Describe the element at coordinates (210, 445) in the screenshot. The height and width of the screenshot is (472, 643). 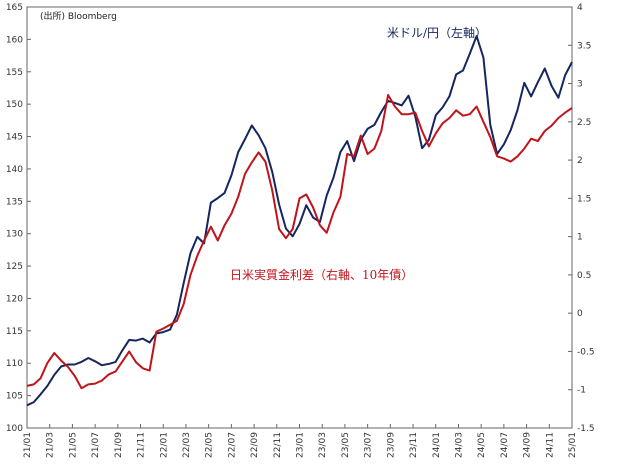
I see `x-tick-label: 22/05` at that location.